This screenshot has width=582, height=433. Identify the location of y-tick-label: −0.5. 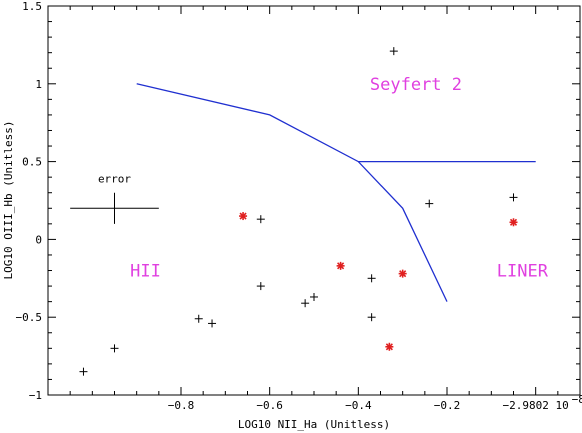
(29, 317).